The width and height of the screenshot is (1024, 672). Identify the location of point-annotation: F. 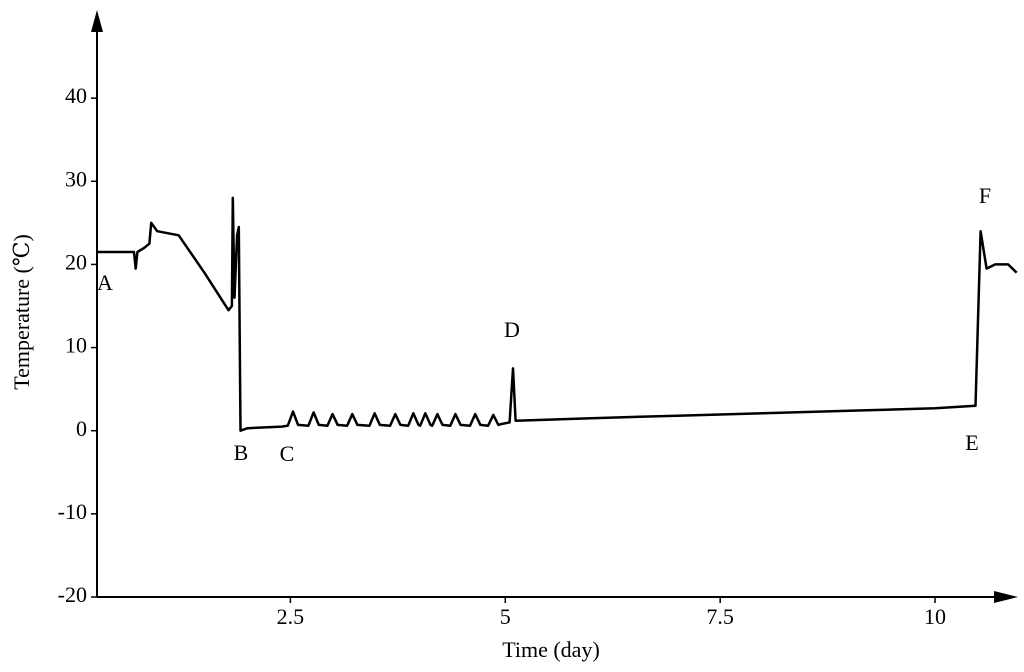
(985, 195).